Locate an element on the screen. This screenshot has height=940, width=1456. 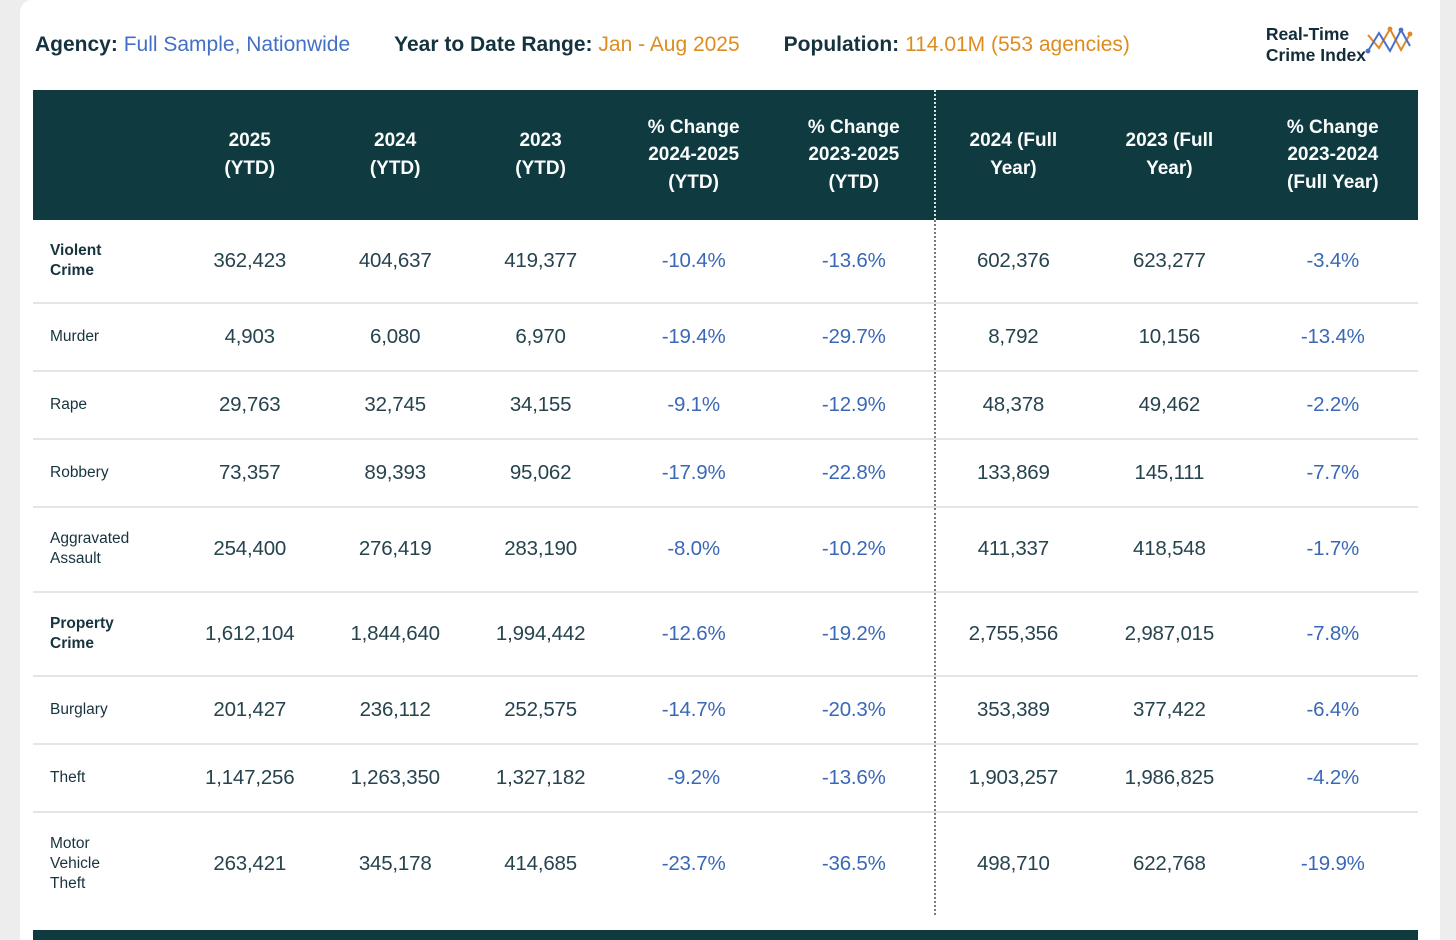
cell-pct-change-2024-2025: -17.9% is located at coordinates (693, 473).